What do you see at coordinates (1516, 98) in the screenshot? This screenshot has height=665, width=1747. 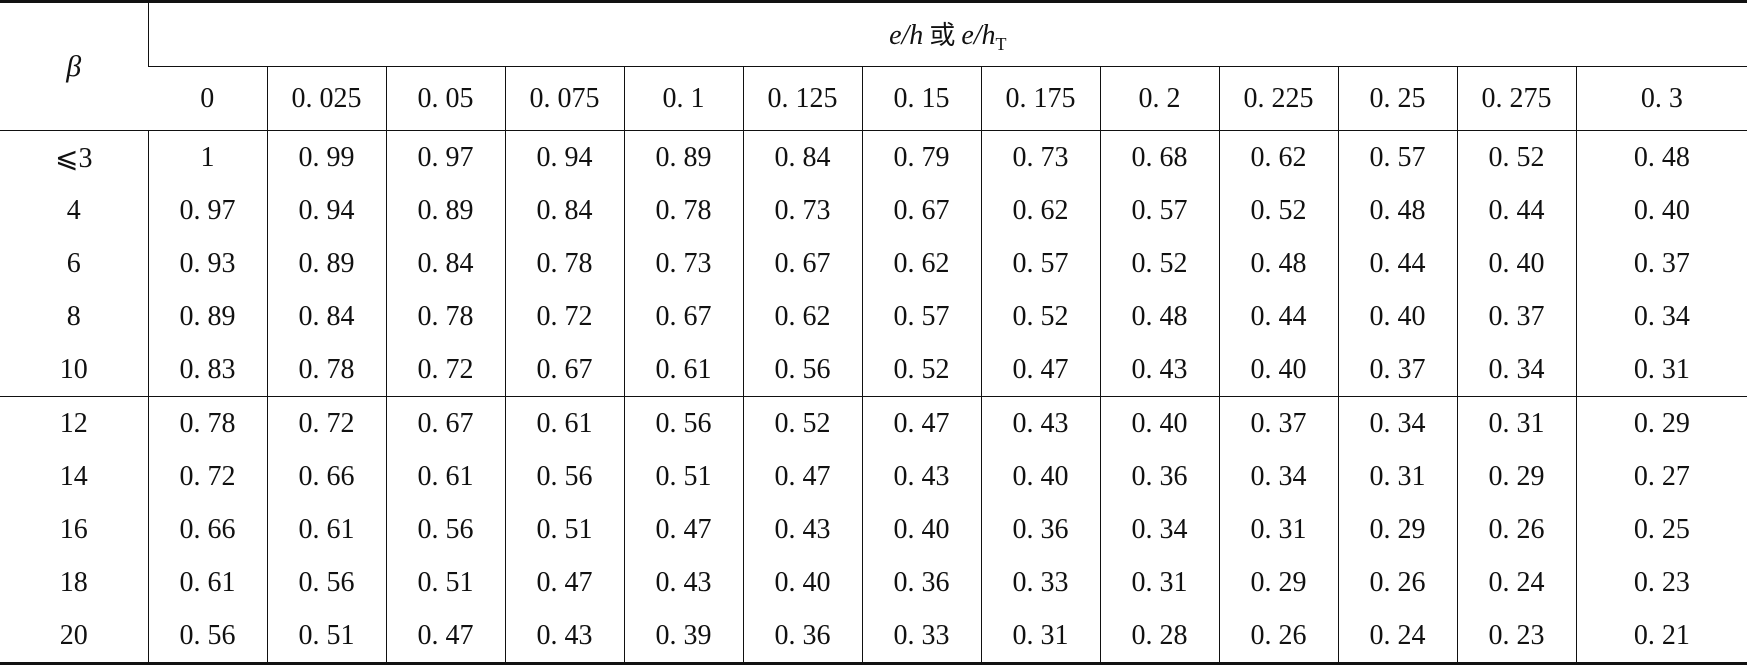 I see `column-header: 0. 275` at bounding box center [1516, 98].